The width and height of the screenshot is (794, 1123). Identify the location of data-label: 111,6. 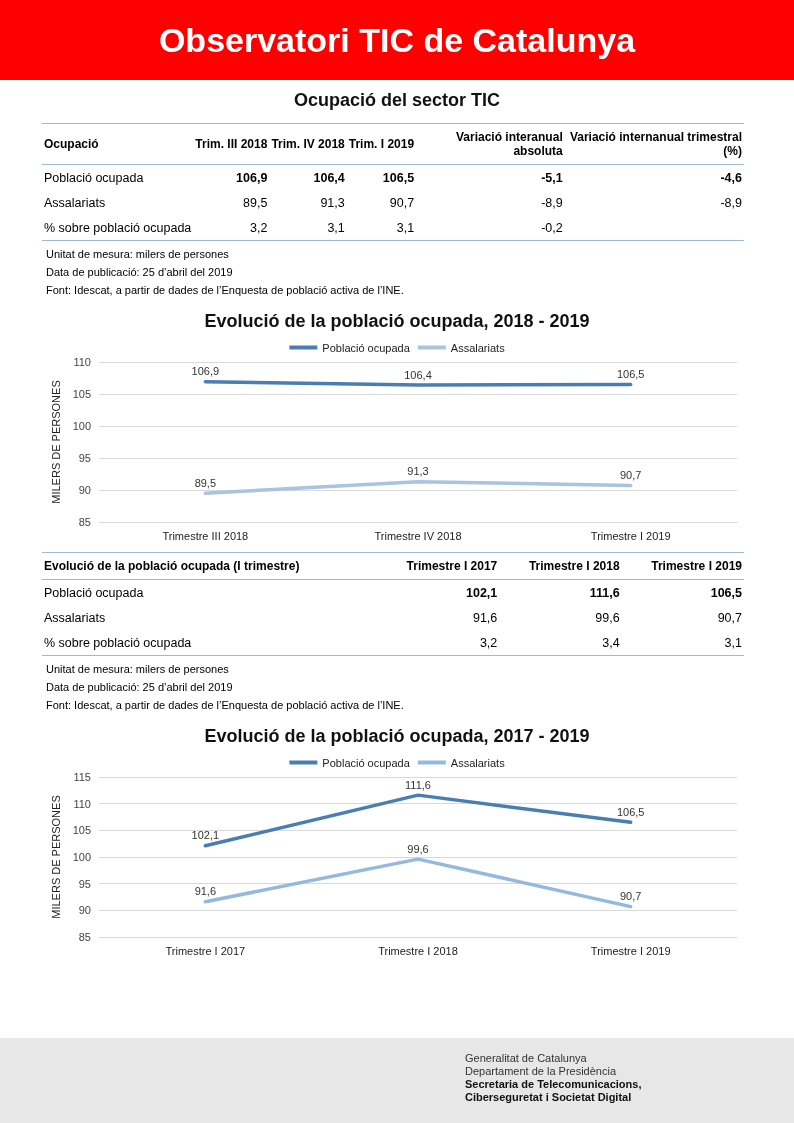
(418, 784).